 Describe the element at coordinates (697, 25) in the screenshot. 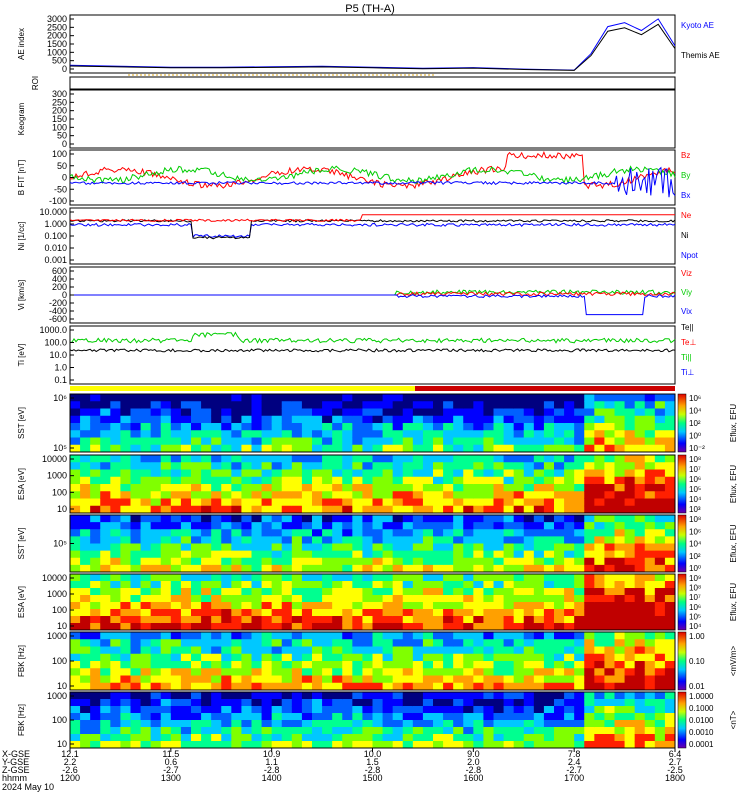

I see `legend-entry: Kyoto AE` at that location.